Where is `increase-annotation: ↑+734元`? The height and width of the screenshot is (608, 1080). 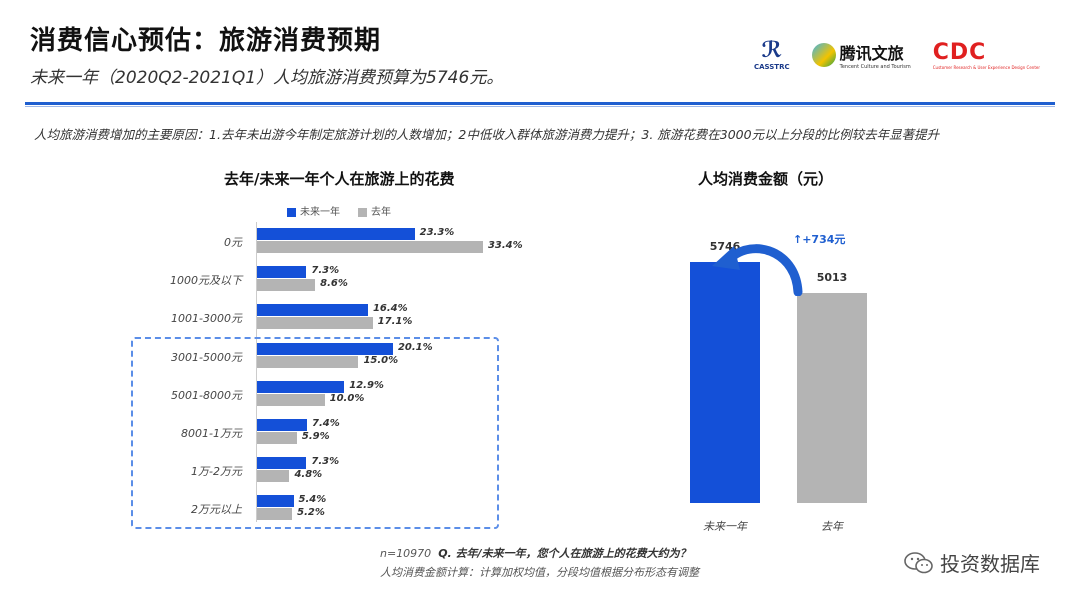 increase-annotation: ↑+734元 is located at coordinates (819, 239).